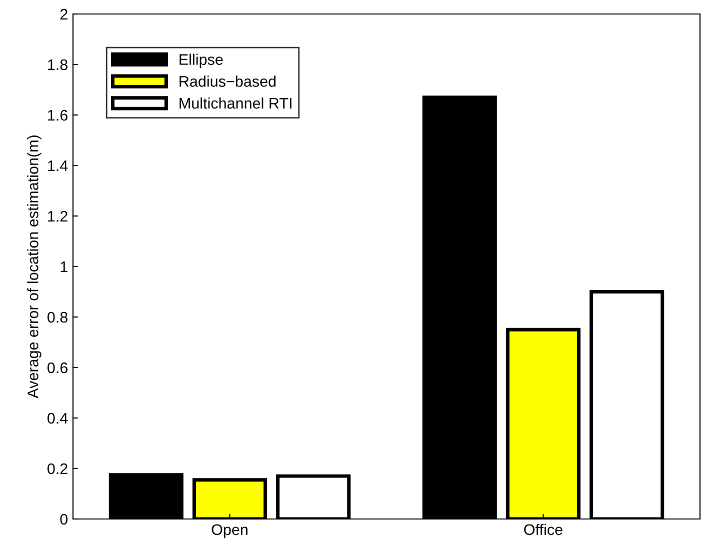  Describe the element at coordinates (64, 519) in the screenshot. I see `y-tick-label: 0` at that location.